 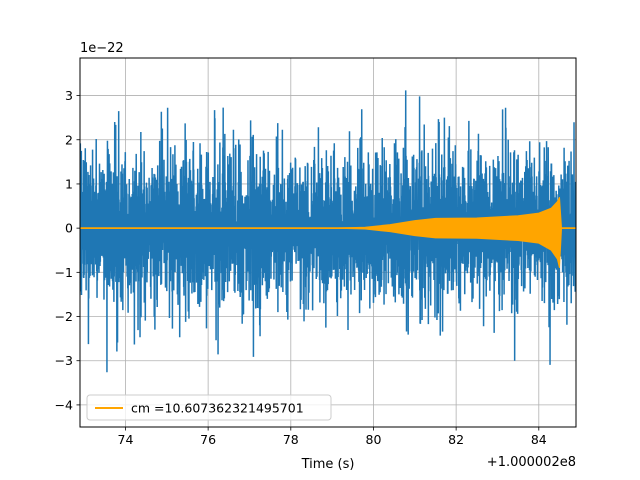 I want to click on chirp-series-envelope, so click(x=328, y=232).